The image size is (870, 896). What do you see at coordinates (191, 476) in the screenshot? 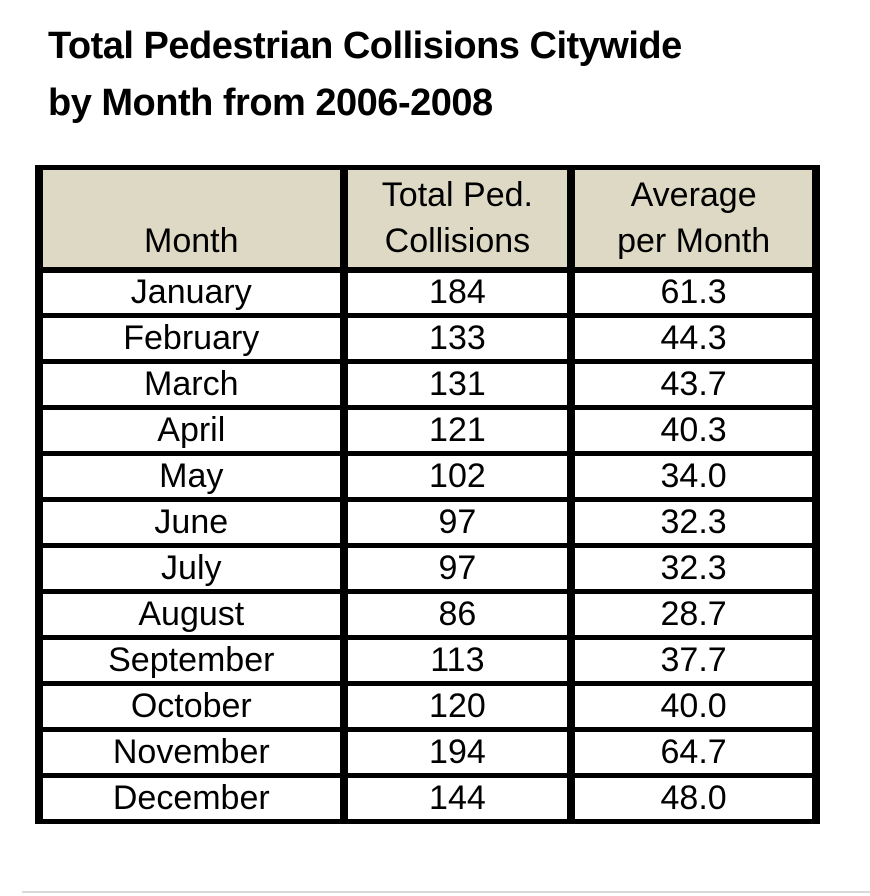
I see `month-cell: May` at bounding box center [191, 476].